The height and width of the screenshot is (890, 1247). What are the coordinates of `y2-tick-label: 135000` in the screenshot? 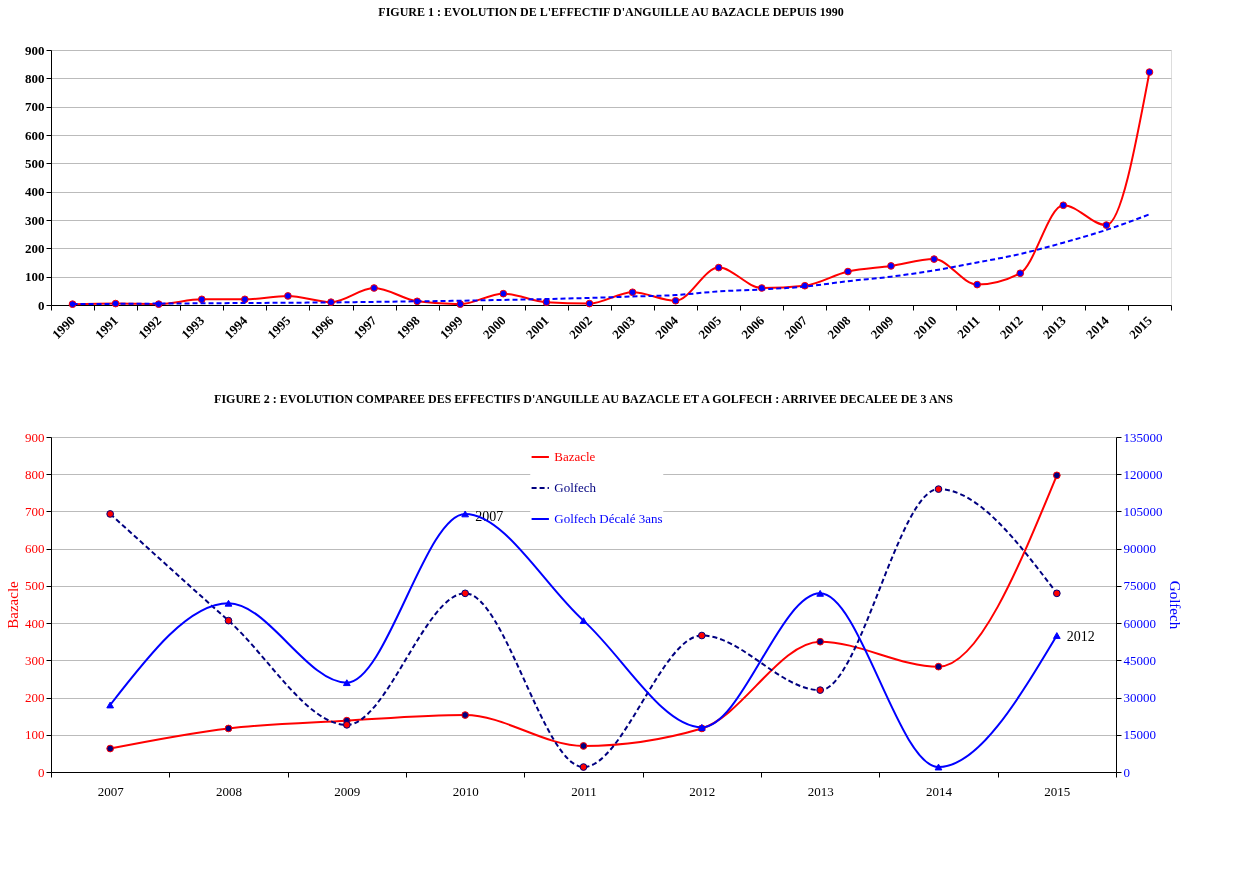 It's located at (1143, 437).